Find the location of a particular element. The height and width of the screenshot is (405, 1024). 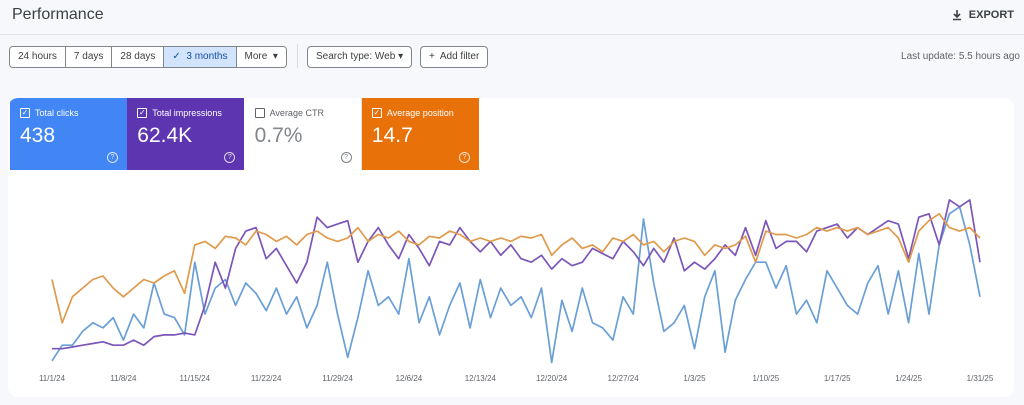

metric-header: ✓ Average position is located at coordinates (420, 113).